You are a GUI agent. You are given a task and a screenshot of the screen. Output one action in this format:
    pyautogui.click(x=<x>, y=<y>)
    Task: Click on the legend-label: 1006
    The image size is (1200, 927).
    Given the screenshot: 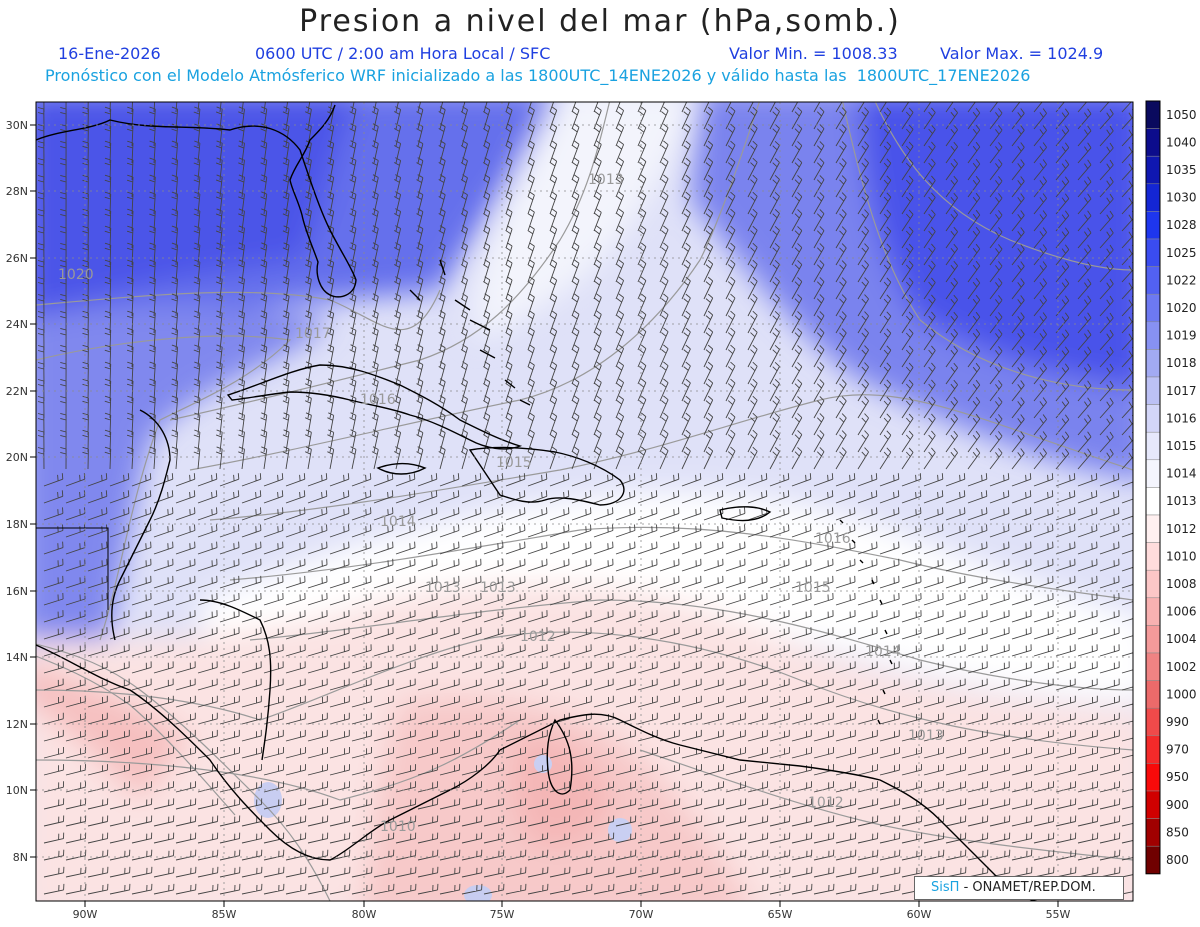 What is the action you would take?
    pyautogui.click(x=1181, y=612)
    